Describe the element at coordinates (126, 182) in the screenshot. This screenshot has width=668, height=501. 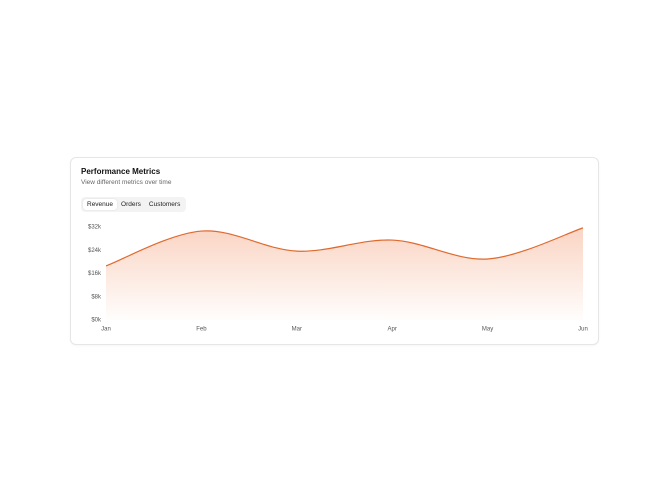
I see `card-subtitle: View different metrics over time` at that location.